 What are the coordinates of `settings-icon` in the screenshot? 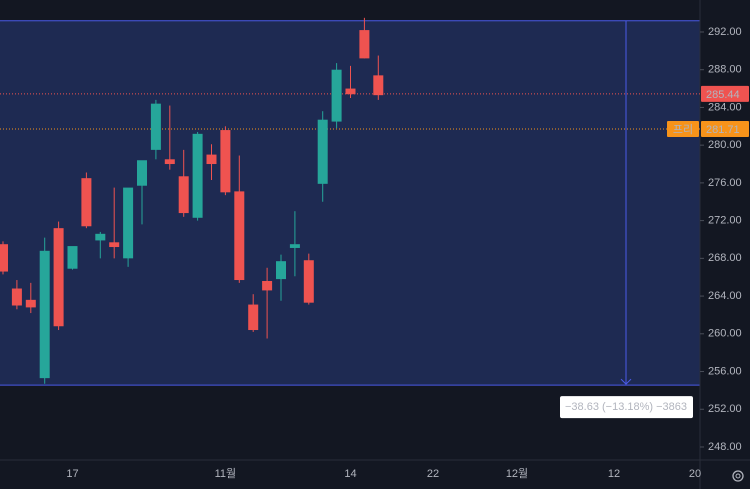 It's located at (738, 476).